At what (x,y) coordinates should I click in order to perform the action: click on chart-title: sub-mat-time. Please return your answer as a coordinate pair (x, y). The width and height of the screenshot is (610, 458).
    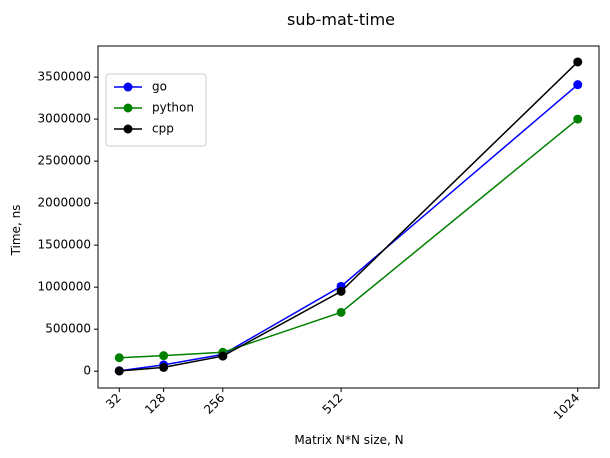
    Looking at the image, I should click on (341, 19).